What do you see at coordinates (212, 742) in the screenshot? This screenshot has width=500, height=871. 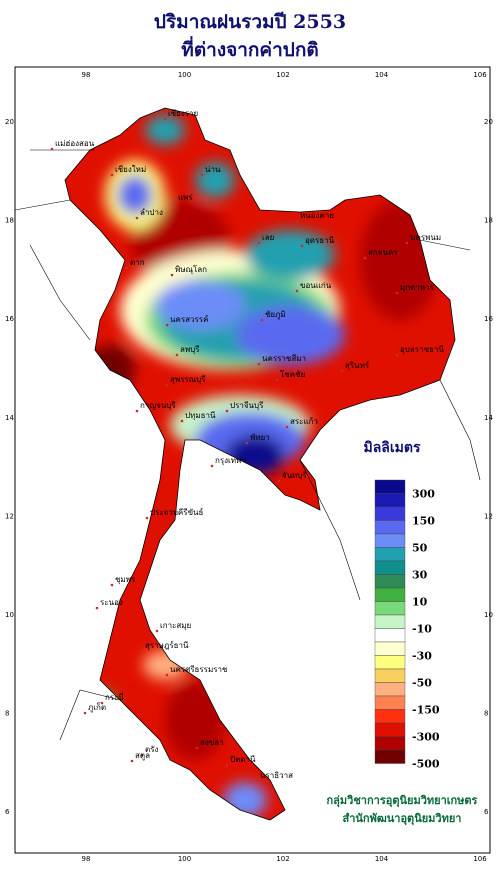 I see `place-label: สงขลา` at bounding box center [212, 742].